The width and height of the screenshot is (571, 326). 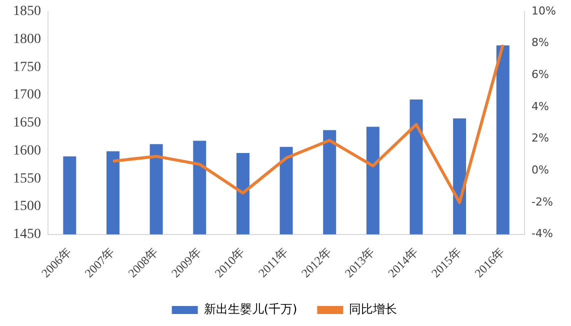 What do you see at coordinates (541, 106) in the screenshot?
I see `y2-tick-label: 4%` at bounding box center [541, 106].